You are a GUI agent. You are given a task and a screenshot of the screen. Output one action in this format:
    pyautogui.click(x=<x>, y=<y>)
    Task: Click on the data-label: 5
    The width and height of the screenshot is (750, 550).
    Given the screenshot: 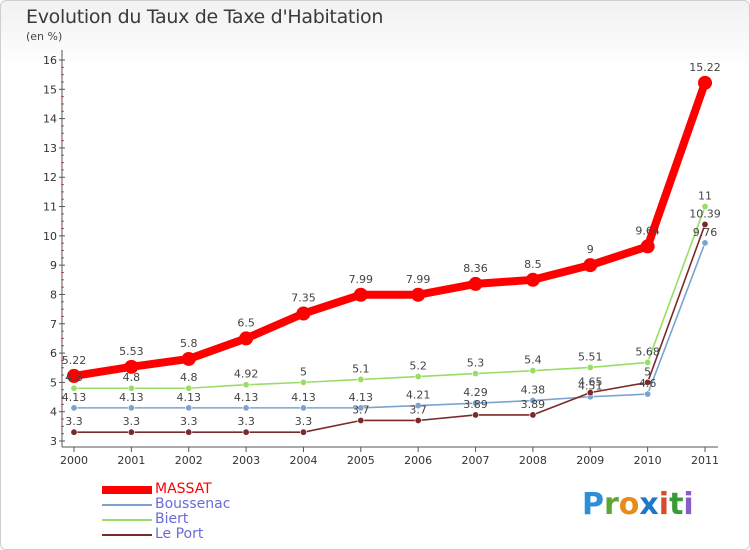 What is the action you would take?
    pyautogui.click(x=647, y=371)
    